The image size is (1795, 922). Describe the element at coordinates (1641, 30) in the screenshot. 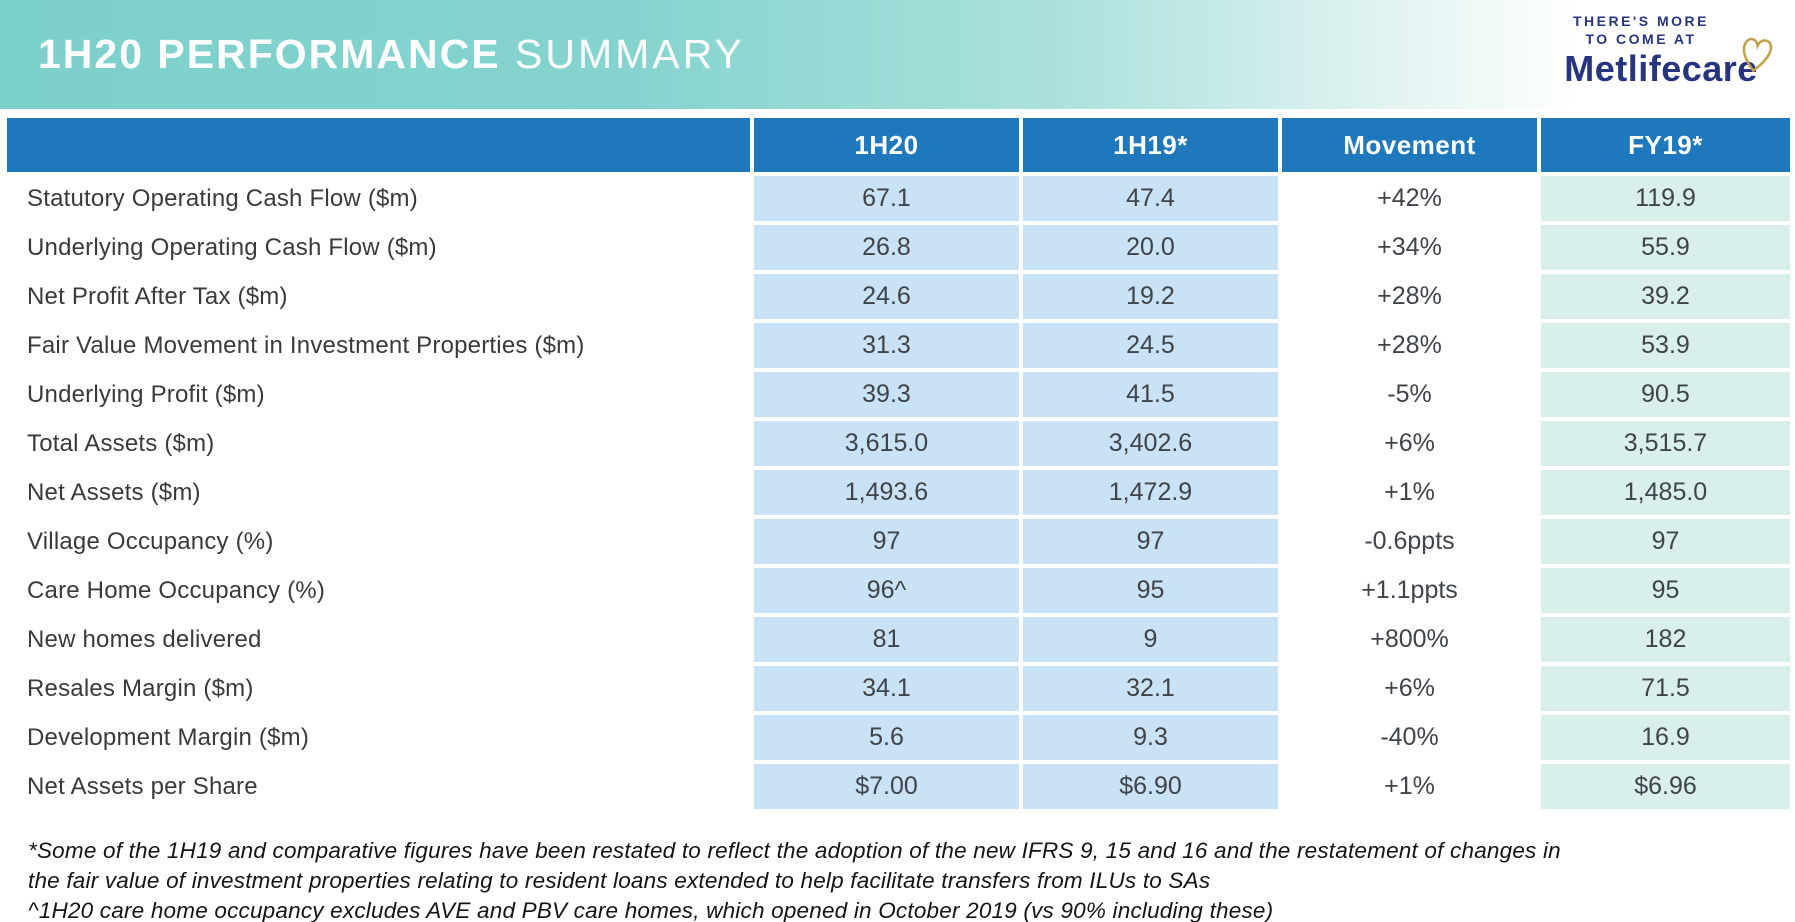

I see `logo-tagline: THERE'S MORE TO COME AT` at that location.